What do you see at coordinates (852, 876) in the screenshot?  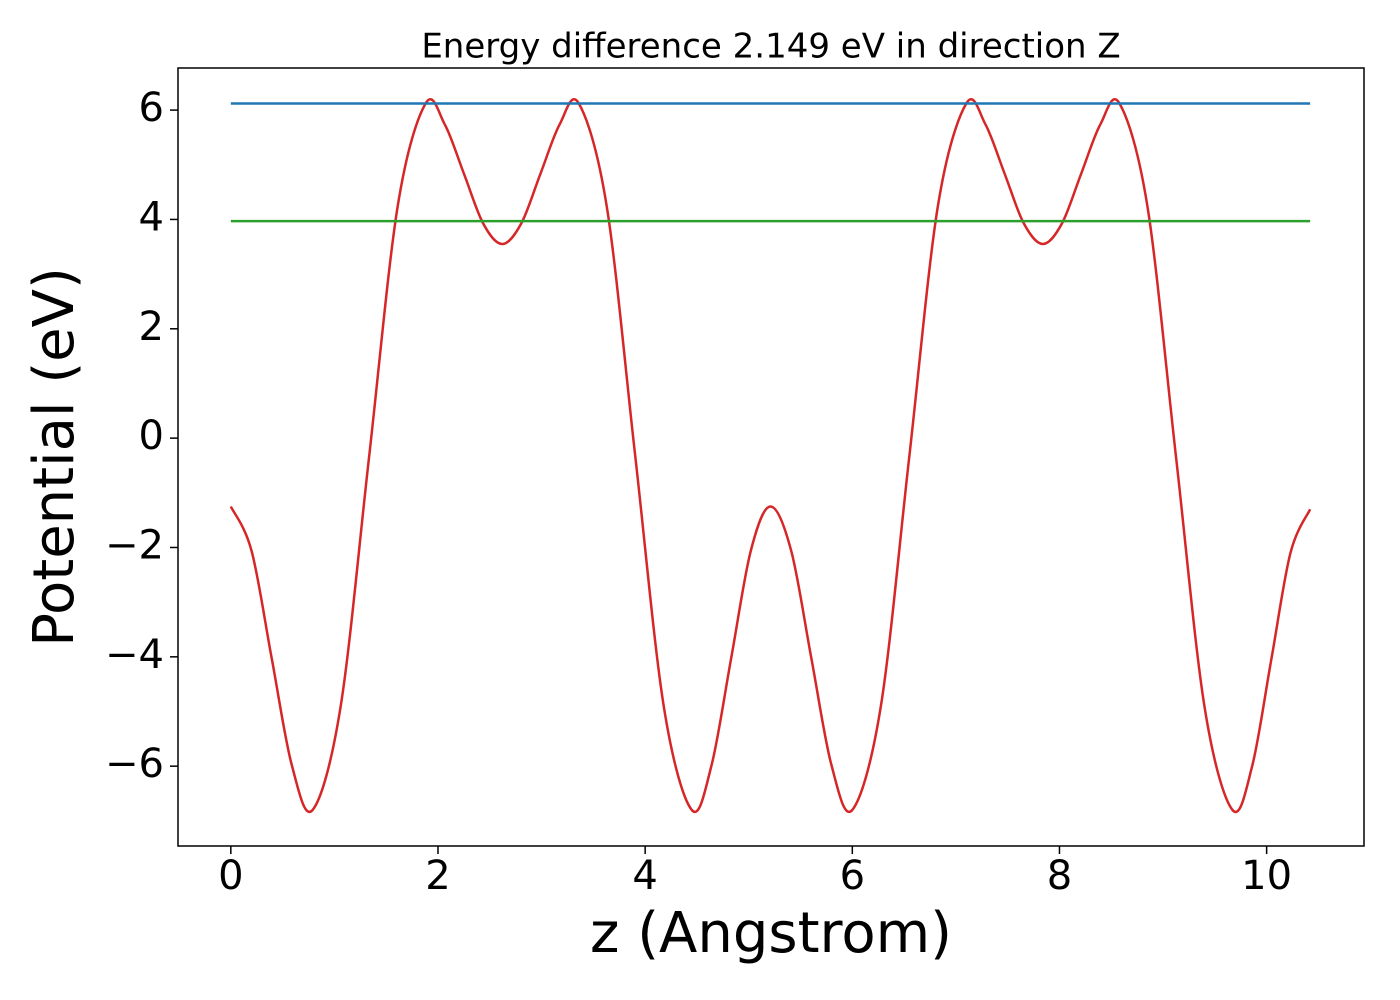 I see `x-tick-label: 6` at bounding box center [852, 876].